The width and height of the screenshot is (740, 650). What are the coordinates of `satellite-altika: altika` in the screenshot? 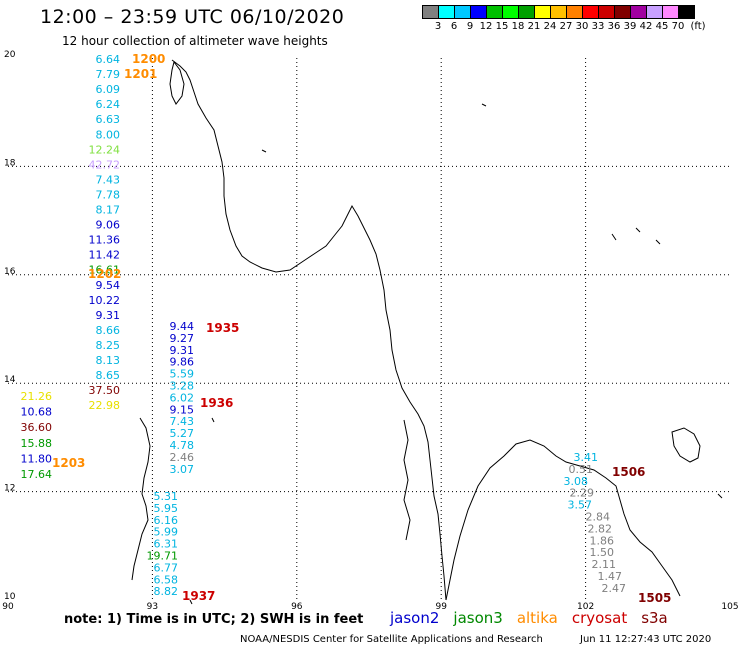 It's located at (537, 618).